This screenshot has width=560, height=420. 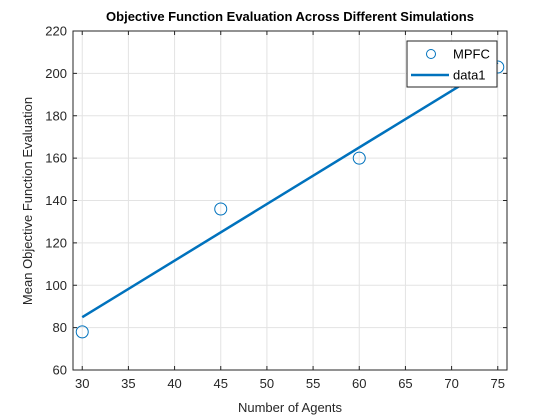 I want to click on y-tick-label: 80, so click(x=60, y=327).